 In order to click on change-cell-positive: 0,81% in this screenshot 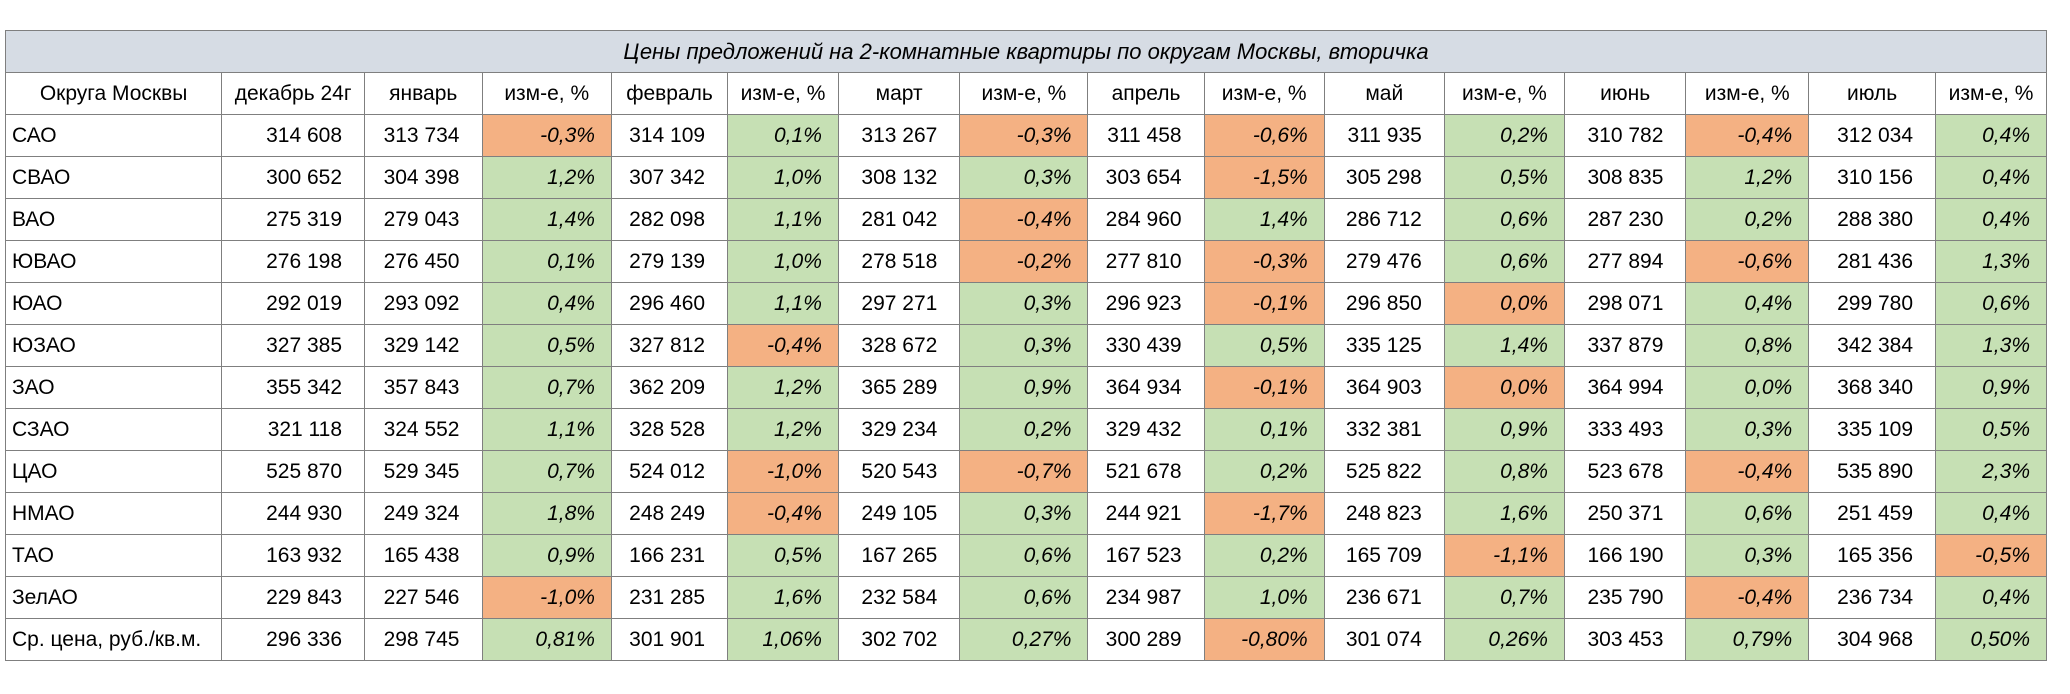, I will do `click(546, 639)`.